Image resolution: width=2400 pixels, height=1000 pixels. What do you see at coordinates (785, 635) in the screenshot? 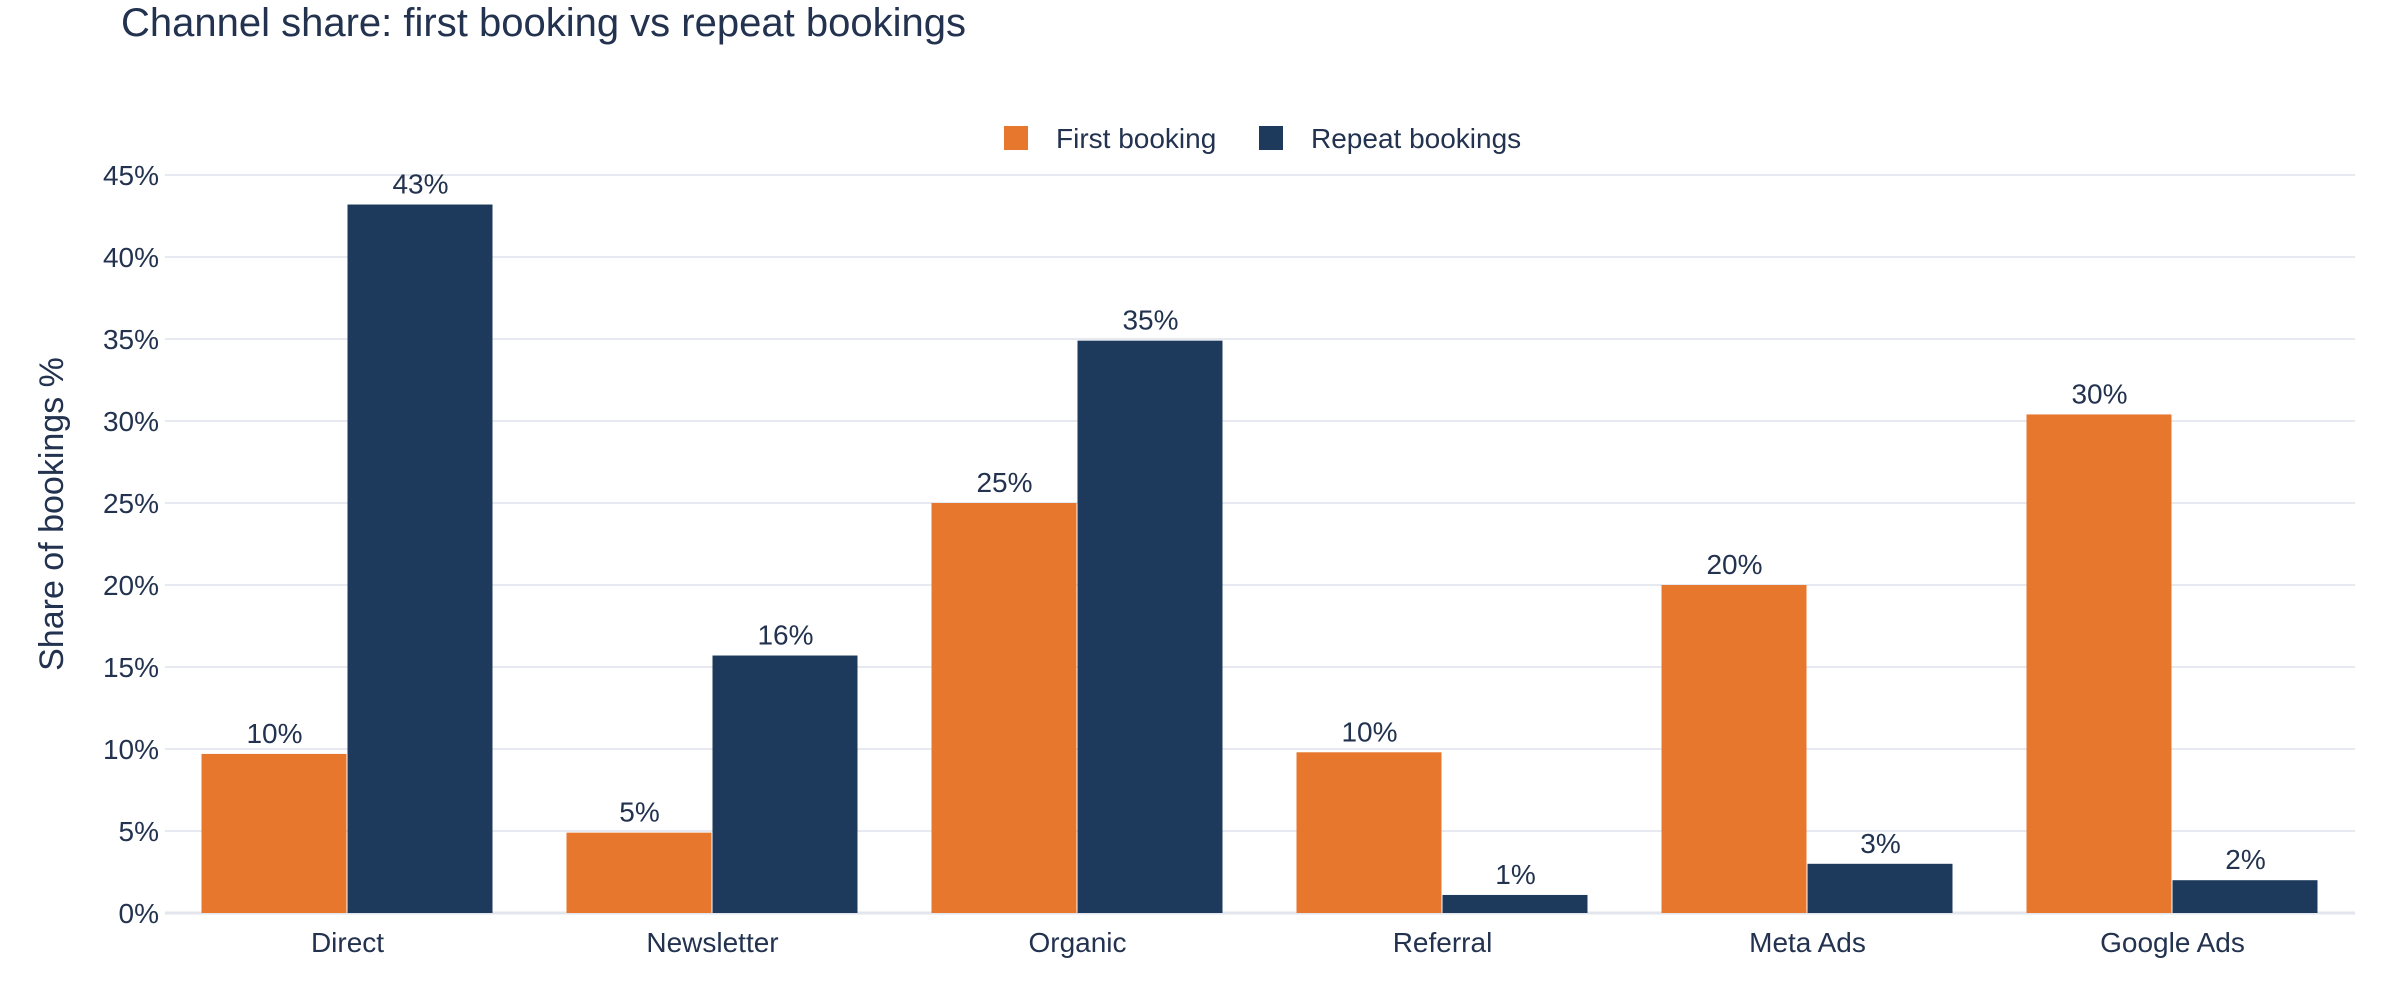
I see `data-label: 16%` at bounding box center [785, 635].